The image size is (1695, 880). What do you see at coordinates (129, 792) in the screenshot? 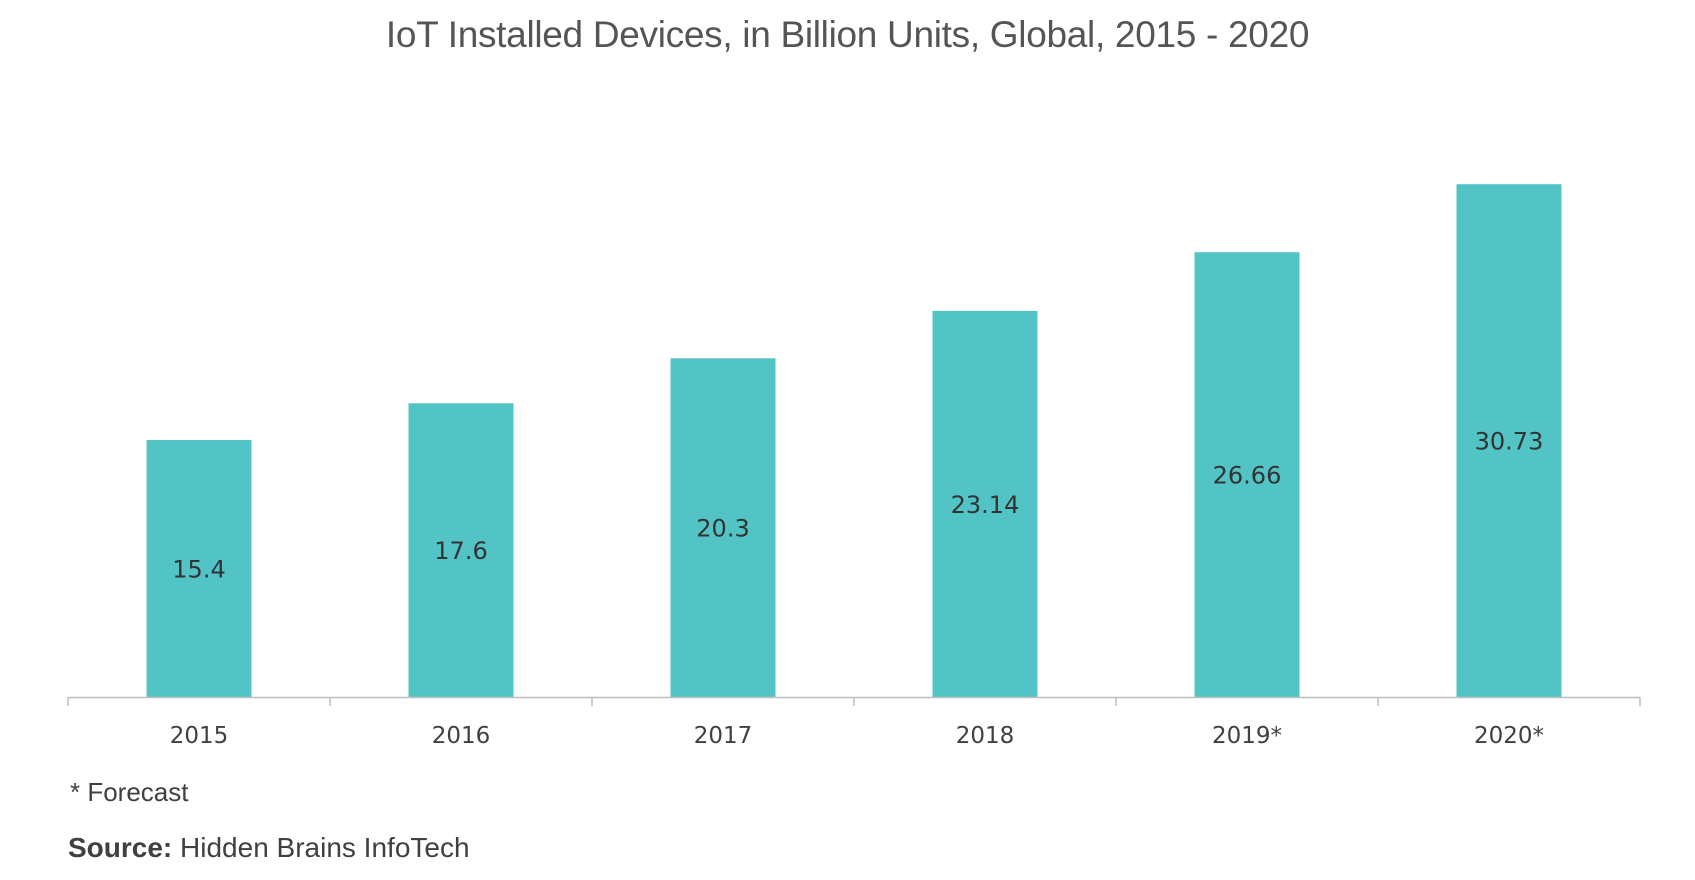
I see `forecast-footnote: * Forecast` at bounding box center [129, 792].